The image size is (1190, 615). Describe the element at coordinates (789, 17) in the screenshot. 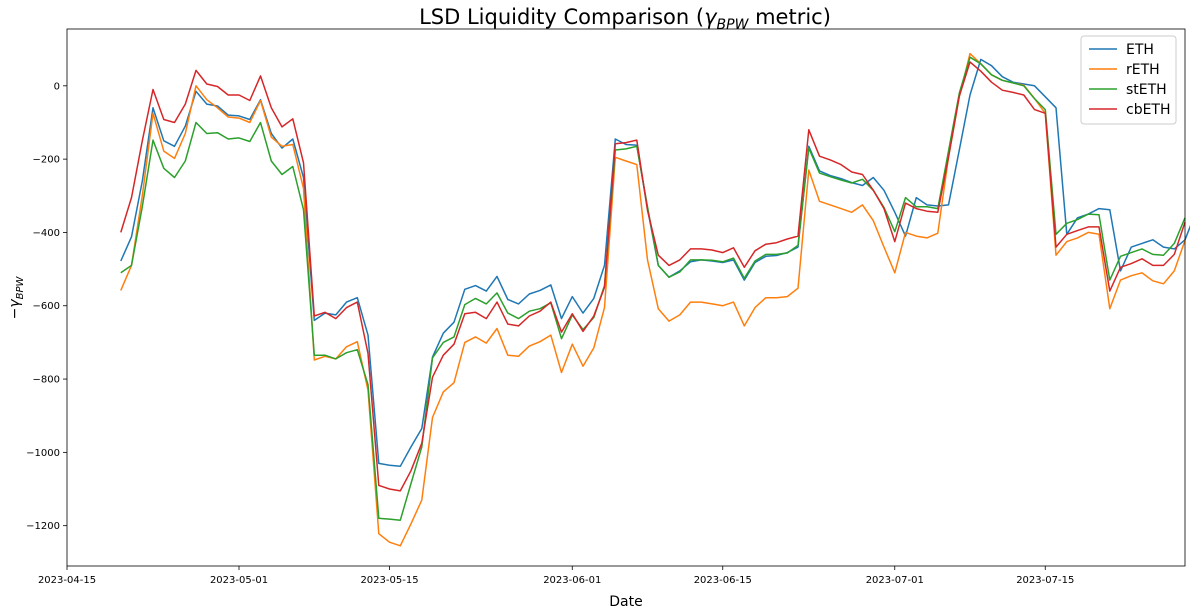

I see `title-suffix: metric)` at that location.